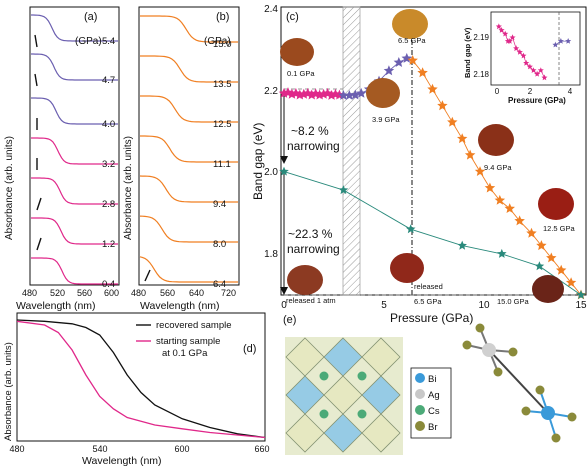  What do you see at coordinates (222, 164) in the screenshot?
I see `pressure-label-b: 11.1` at bounding box center [222, 164].